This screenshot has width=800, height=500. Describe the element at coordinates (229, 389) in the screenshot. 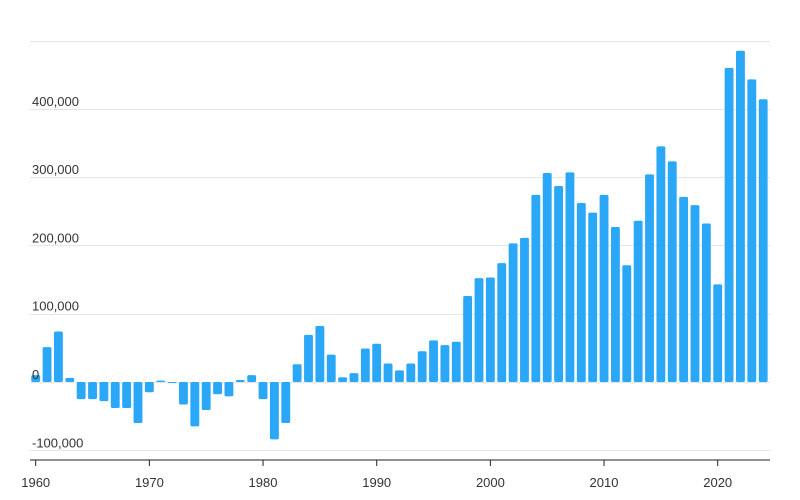

I see `bar-1977` at that location.